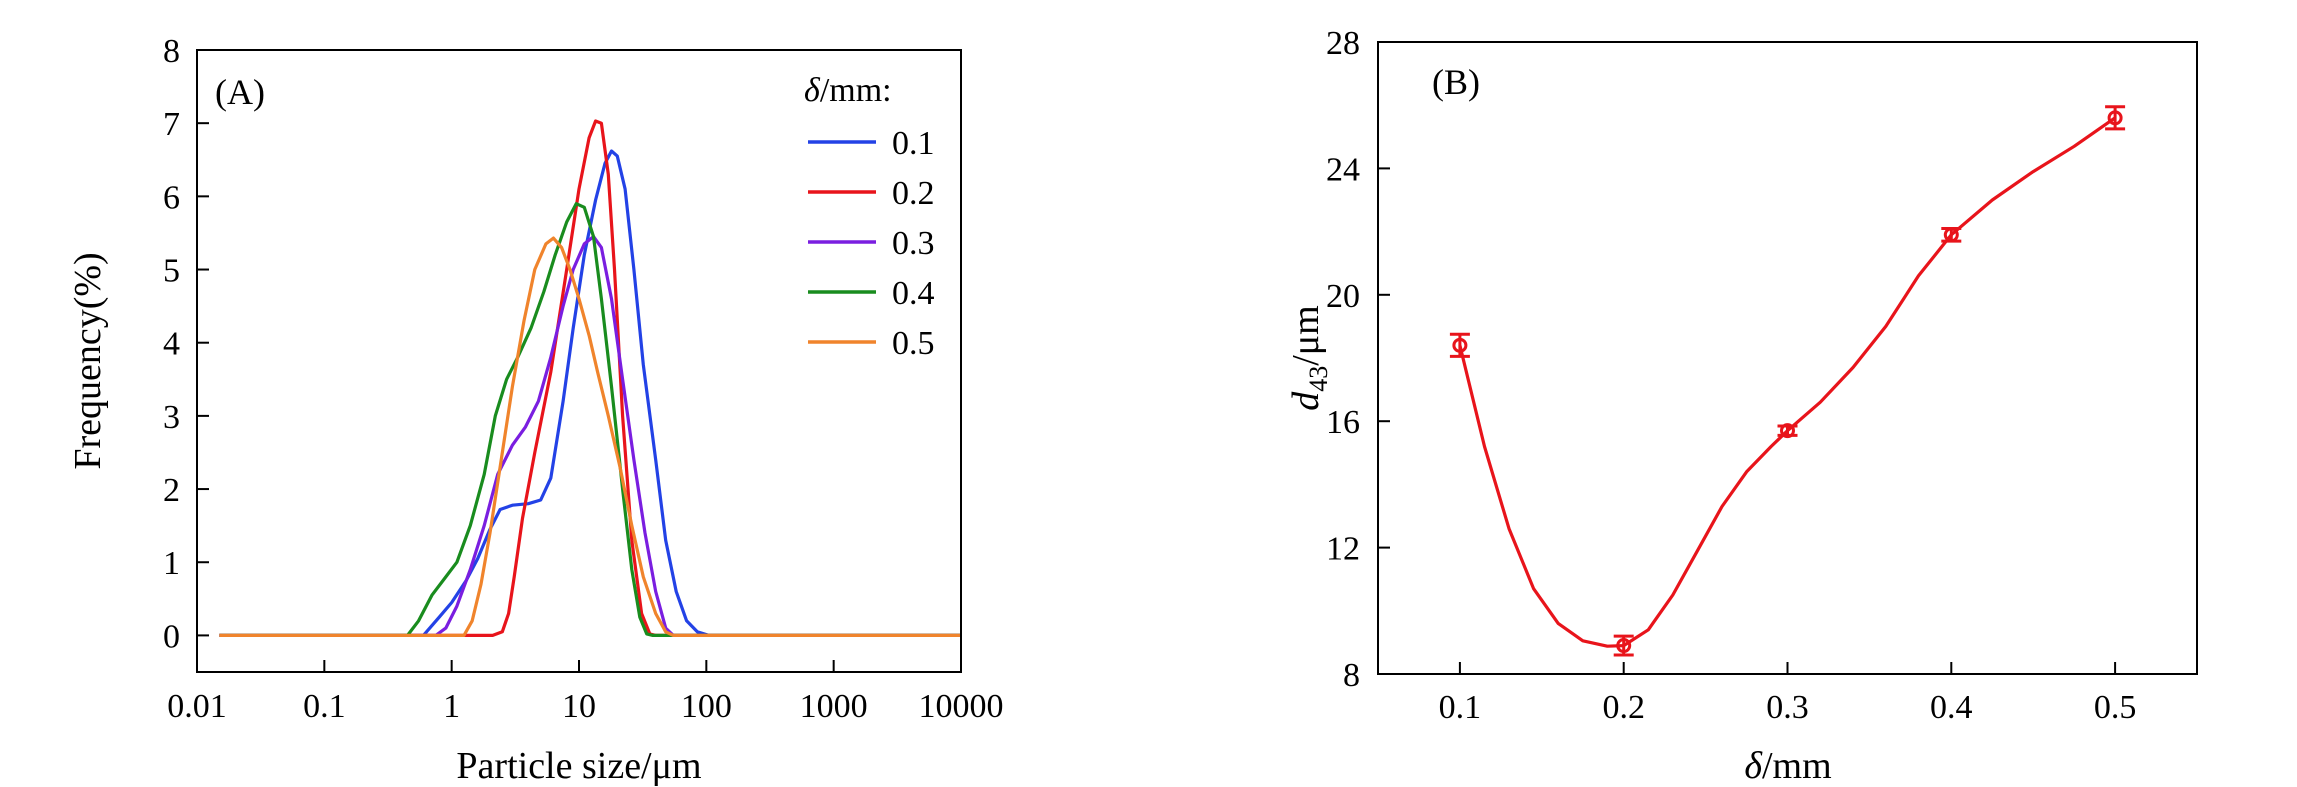  I want to click on x-tick-label: 0.5, so click(2115, 707).